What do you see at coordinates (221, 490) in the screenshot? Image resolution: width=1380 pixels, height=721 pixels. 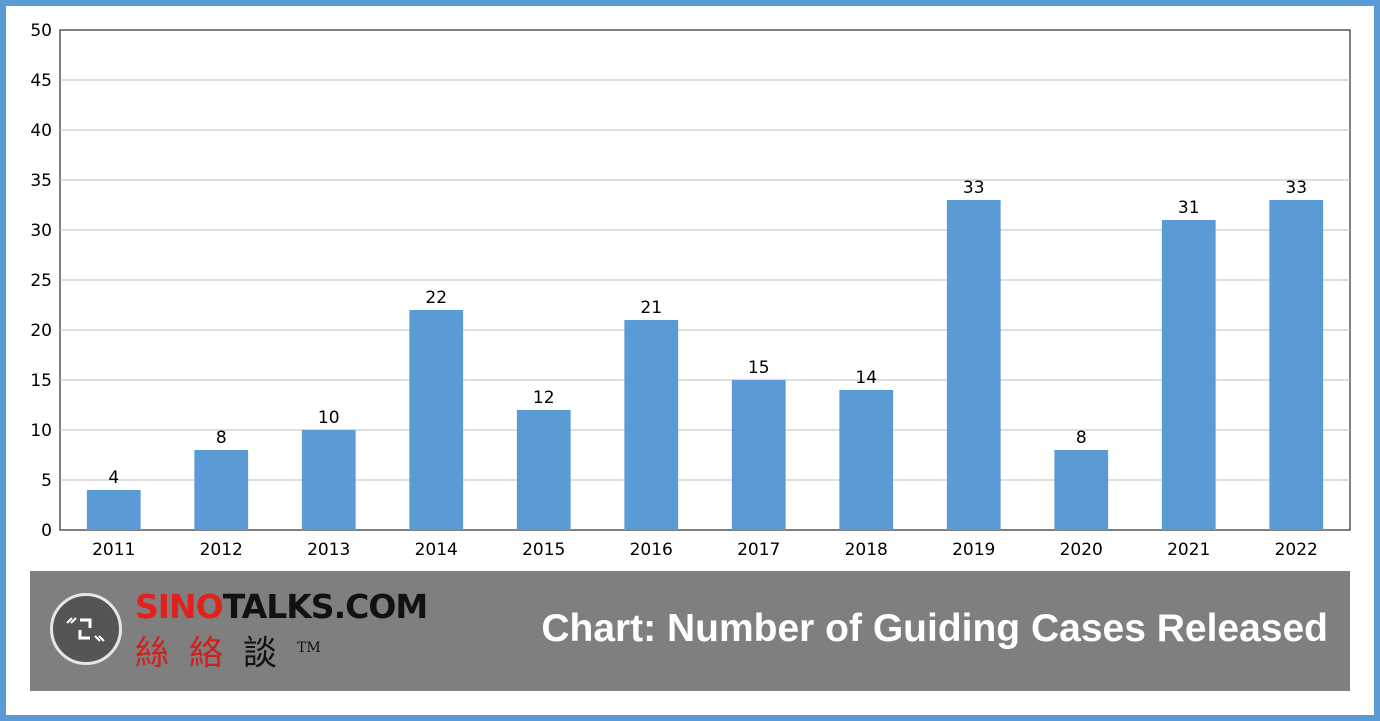 I see `bar-2012` at bounding box center [221, 490].